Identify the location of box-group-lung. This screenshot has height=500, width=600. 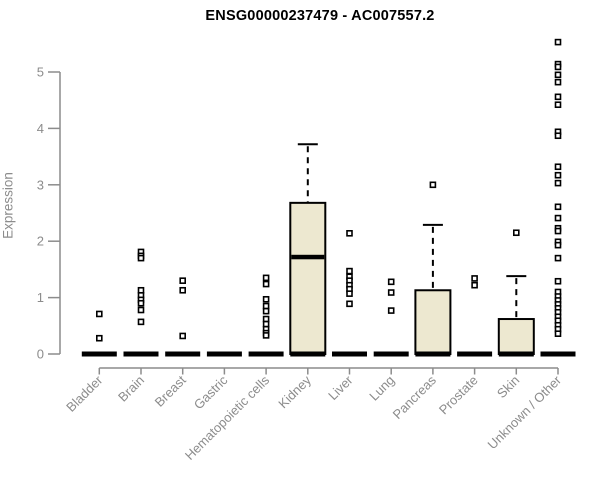
(391, 317).